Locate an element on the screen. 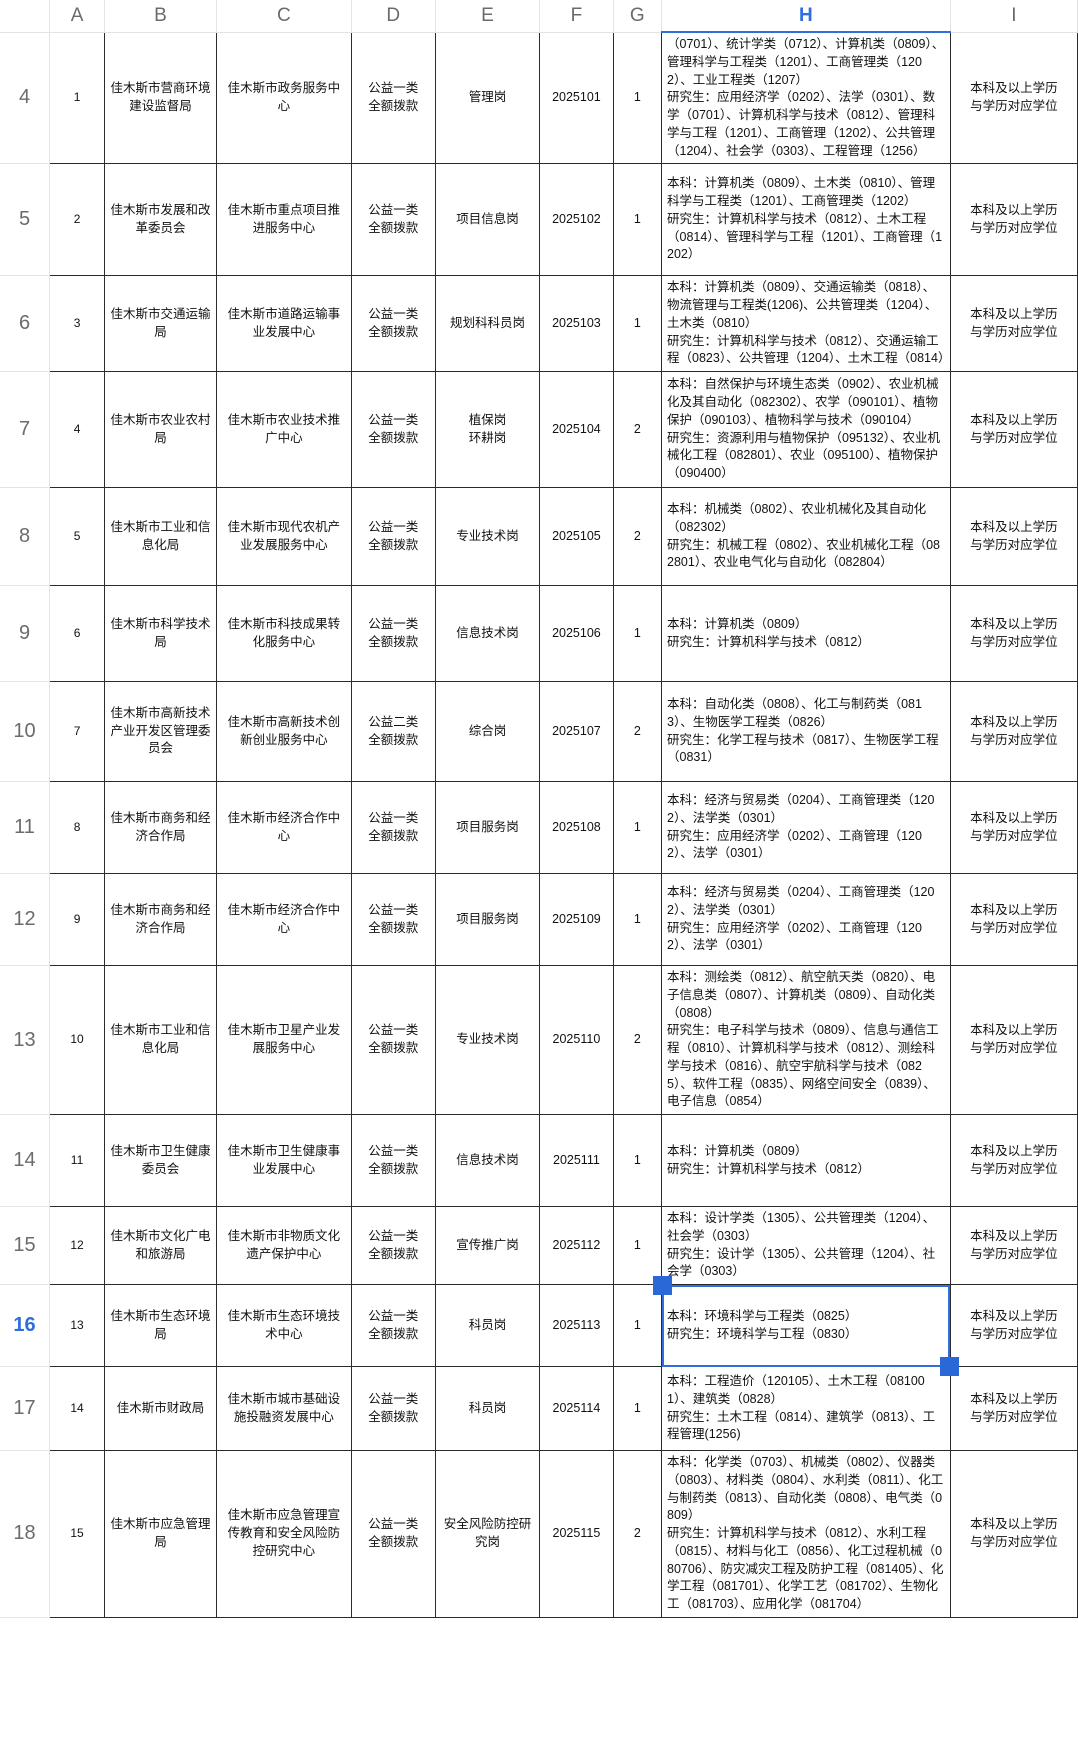 The width and height of the screenshot is (1078, 1741). cell-position: 信息技术岗 is located at coordinates (487, 633).